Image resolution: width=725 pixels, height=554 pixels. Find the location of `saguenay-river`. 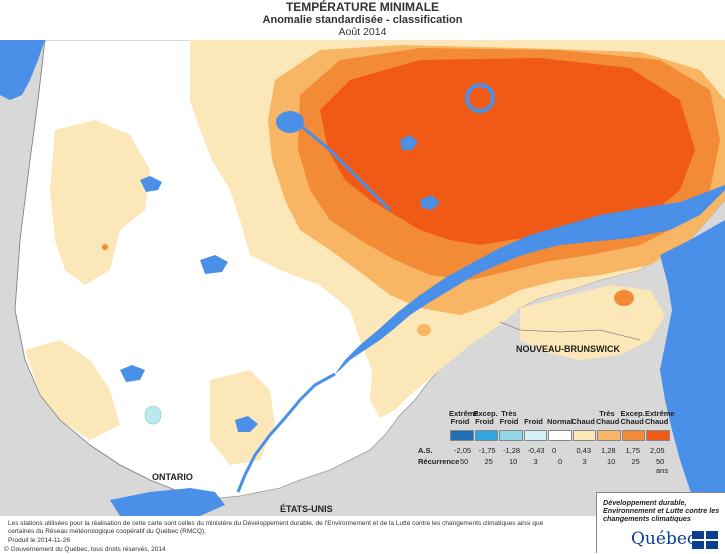

saguenay-river is located at coordinates (345, 167).